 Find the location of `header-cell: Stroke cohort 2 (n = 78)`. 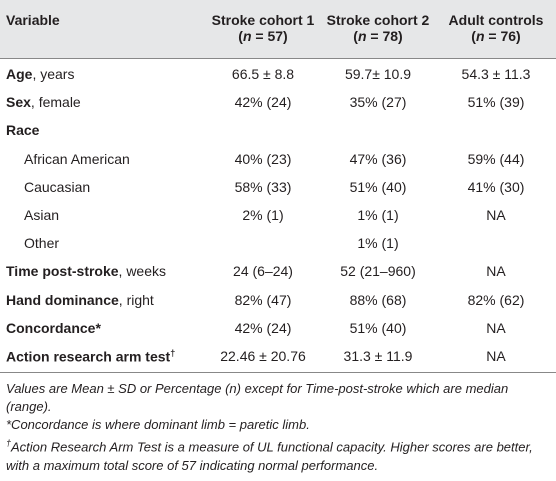

header-cell: Stroke cohort 2 (n = 78) is located at coordinates (378, 28).